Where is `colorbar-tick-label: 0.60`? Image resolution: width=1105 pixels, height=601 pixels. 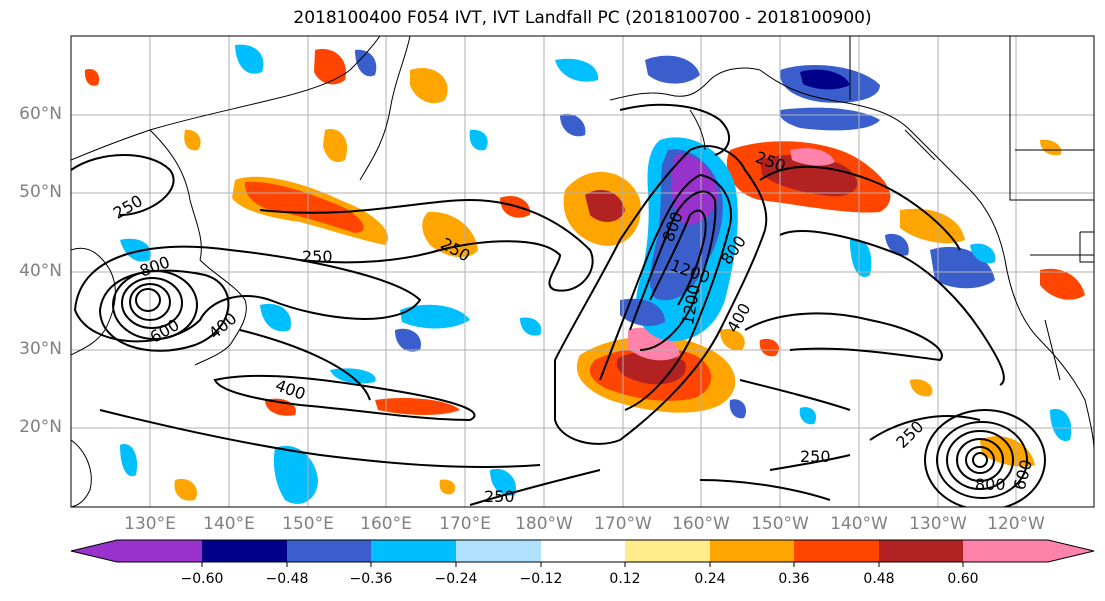 colorbar-tick-label: 0.60 is located at coordinates (963, 579).